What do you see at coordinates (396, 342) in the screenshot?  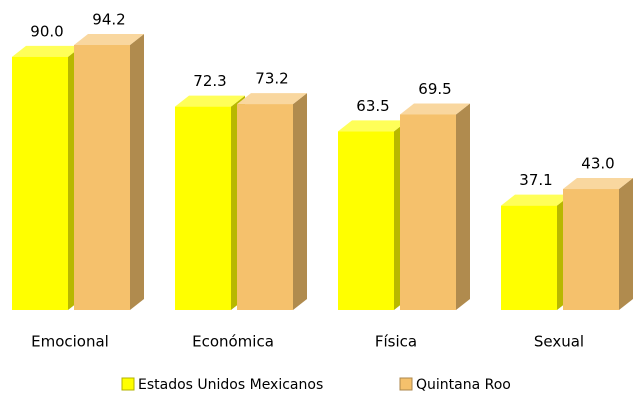 I see `x-tick-label: Física` at bounding box center [396, 342].